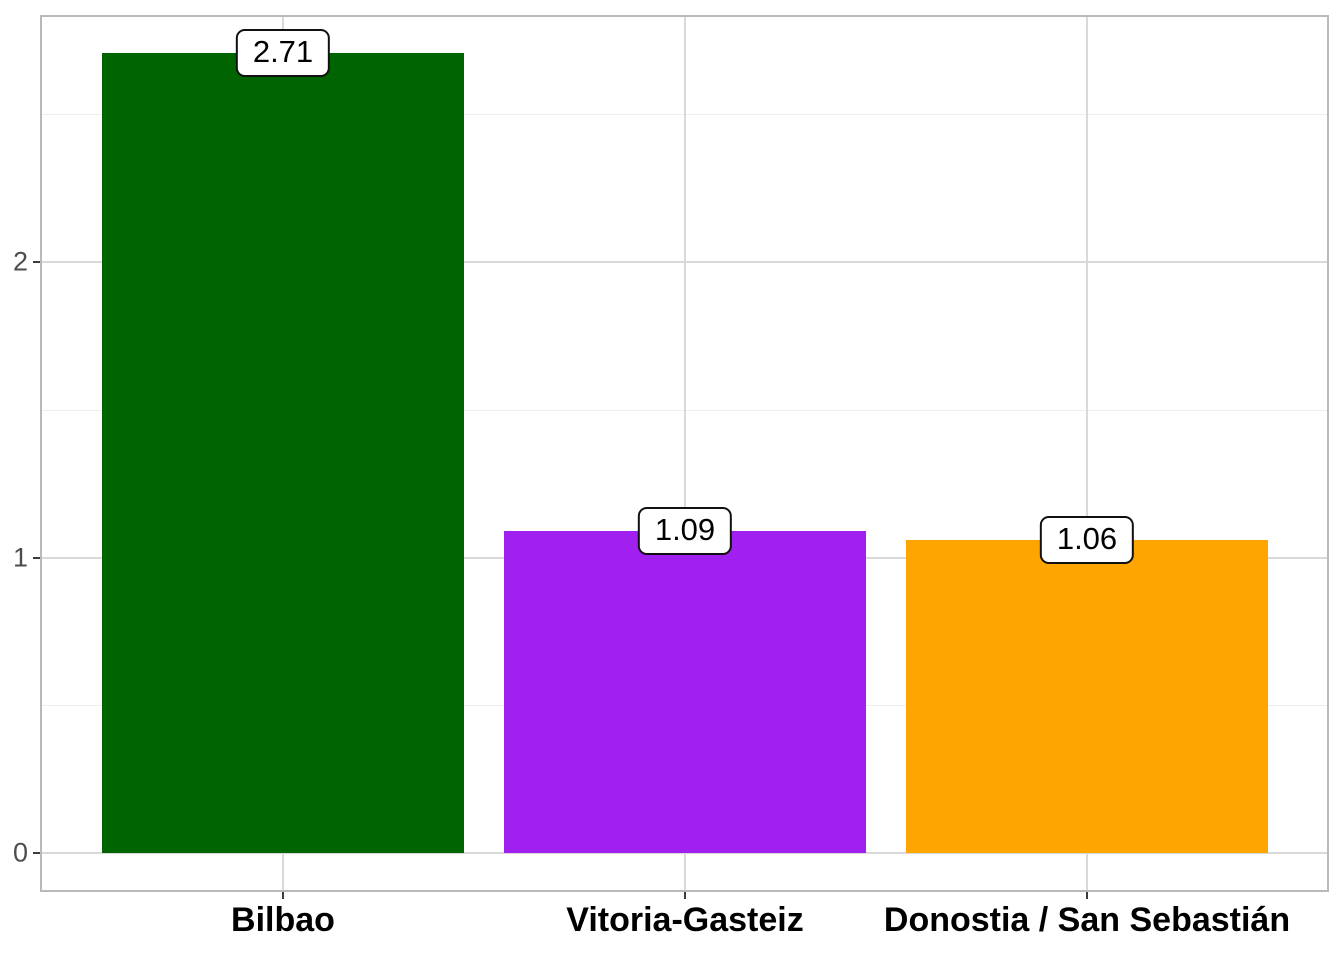 This screenshot has height=960, width=1344. I want to click on x-axis-category-label: Bilbao, so click(283, 920).